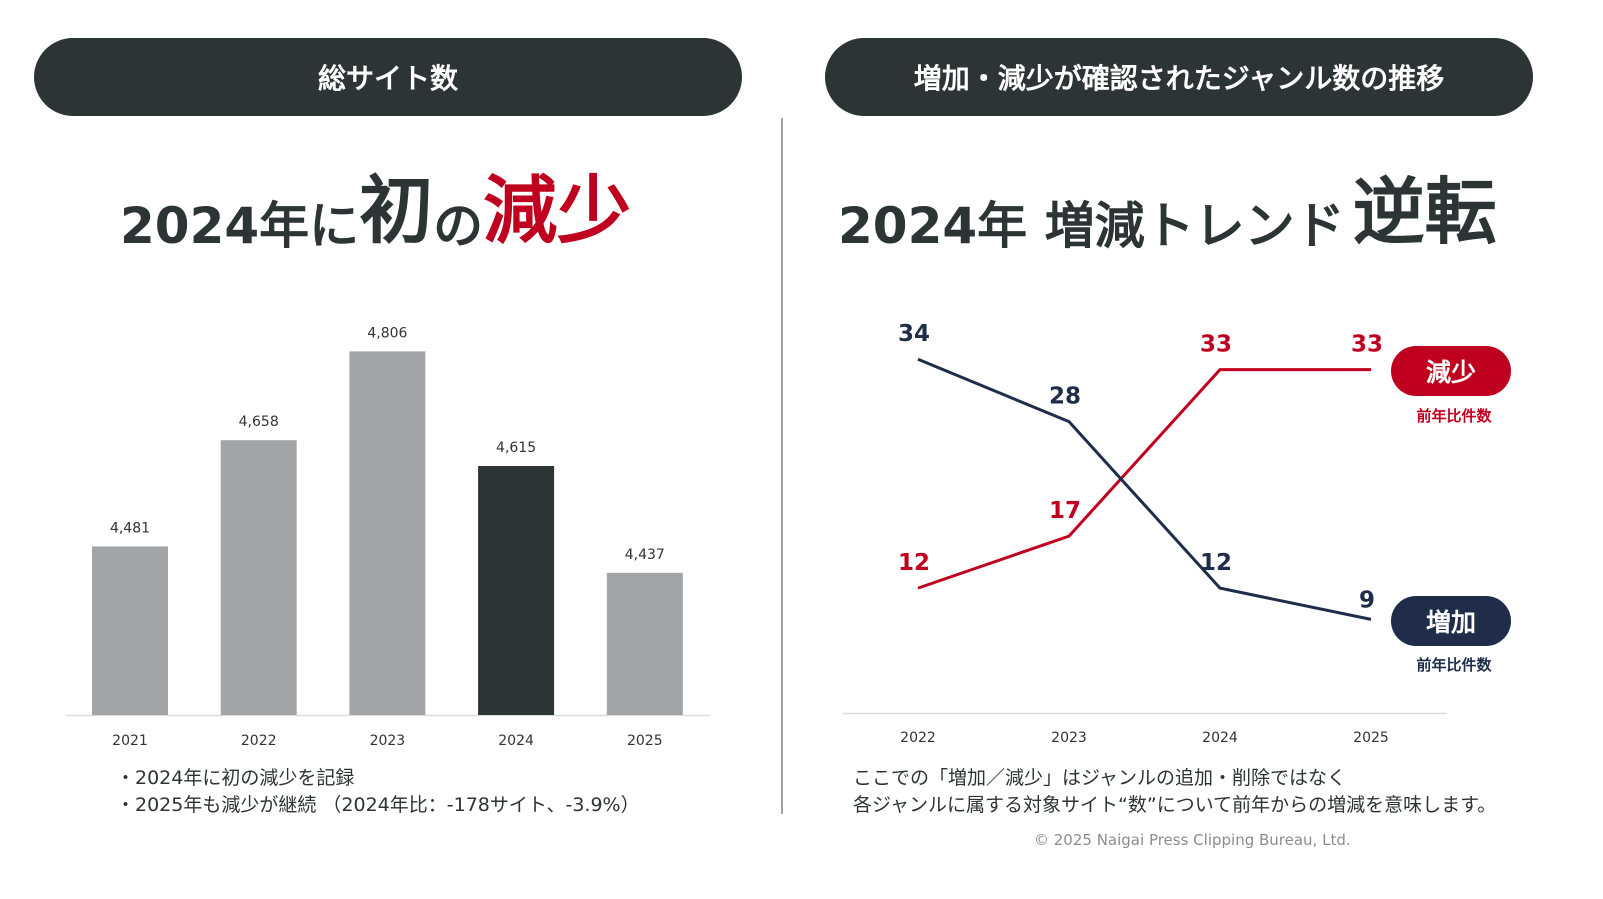 The width and height of the screenshot is (1603, 899). I want to click on point-label: 34, so click(914, 334).